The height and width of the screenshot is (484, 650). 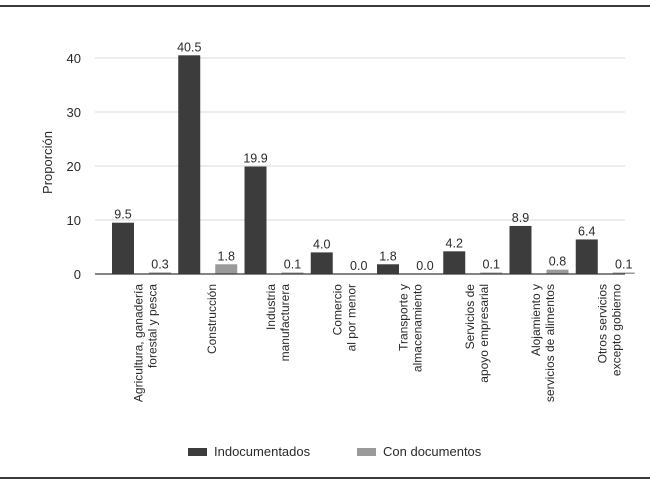 I want to click on legend-swatch-indocumentados, so click(x=197, y=452).